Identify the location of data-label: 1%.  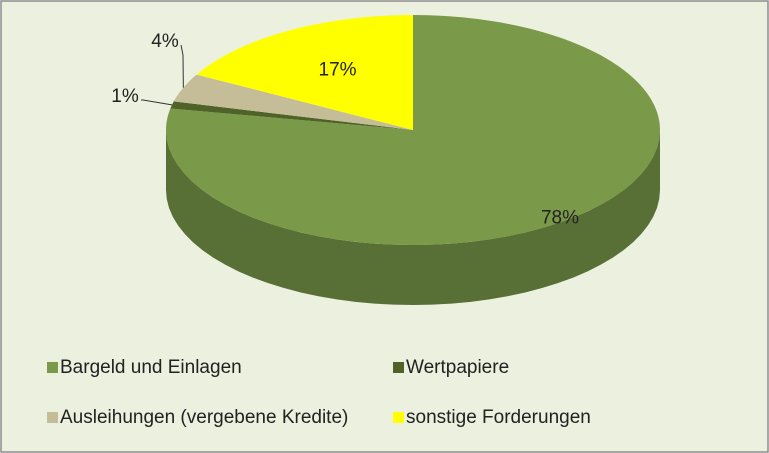
(125, 96).